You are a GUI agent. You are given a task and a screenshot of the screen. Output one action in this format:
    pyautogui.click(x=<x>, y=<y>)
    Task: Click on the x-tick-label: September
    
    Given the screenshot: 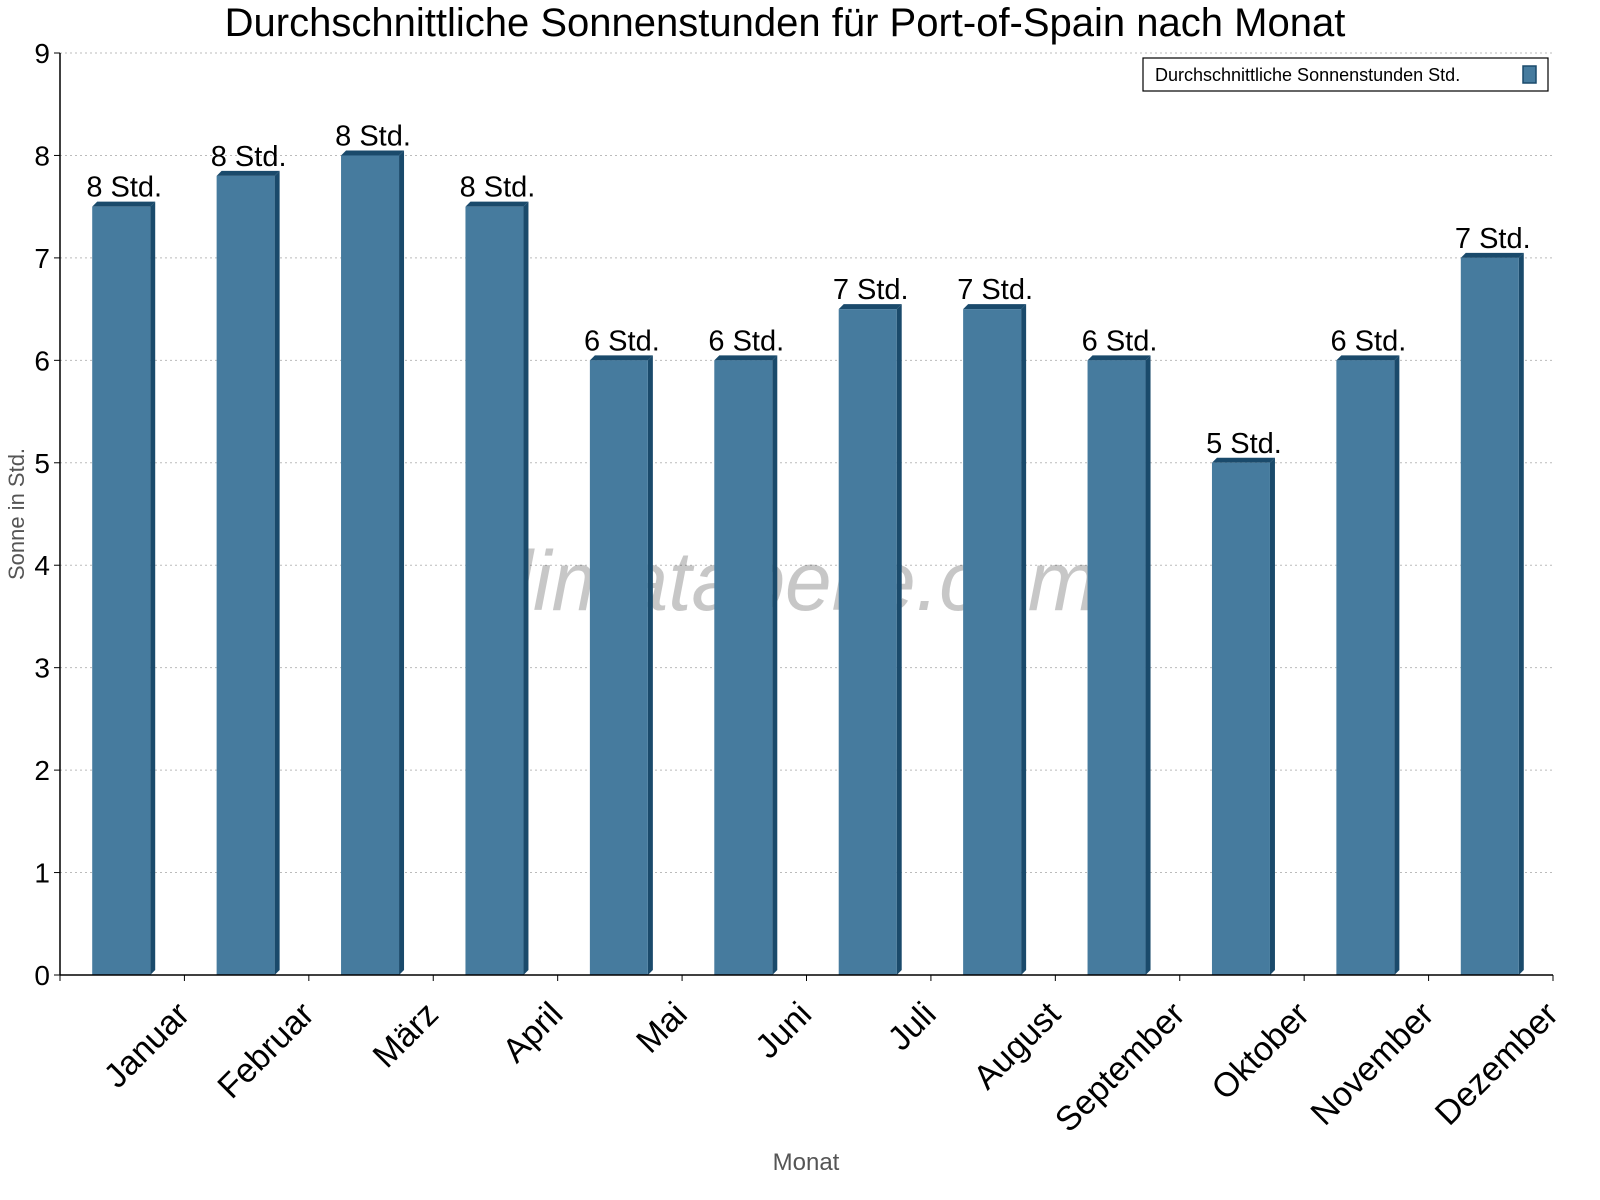 What is the action you would take?
    pyautogui.click(x=1120, y=1067)
    